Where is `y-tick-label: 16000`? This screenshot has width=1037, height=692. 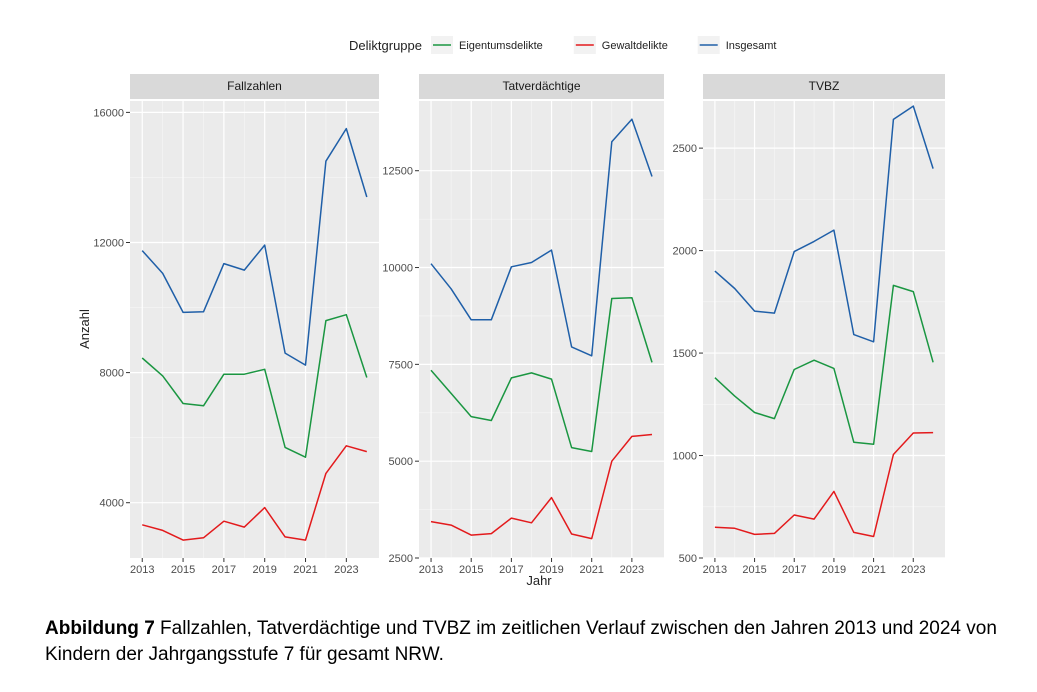
y-tick-label: 16000 is located at coordinates (108, 113).